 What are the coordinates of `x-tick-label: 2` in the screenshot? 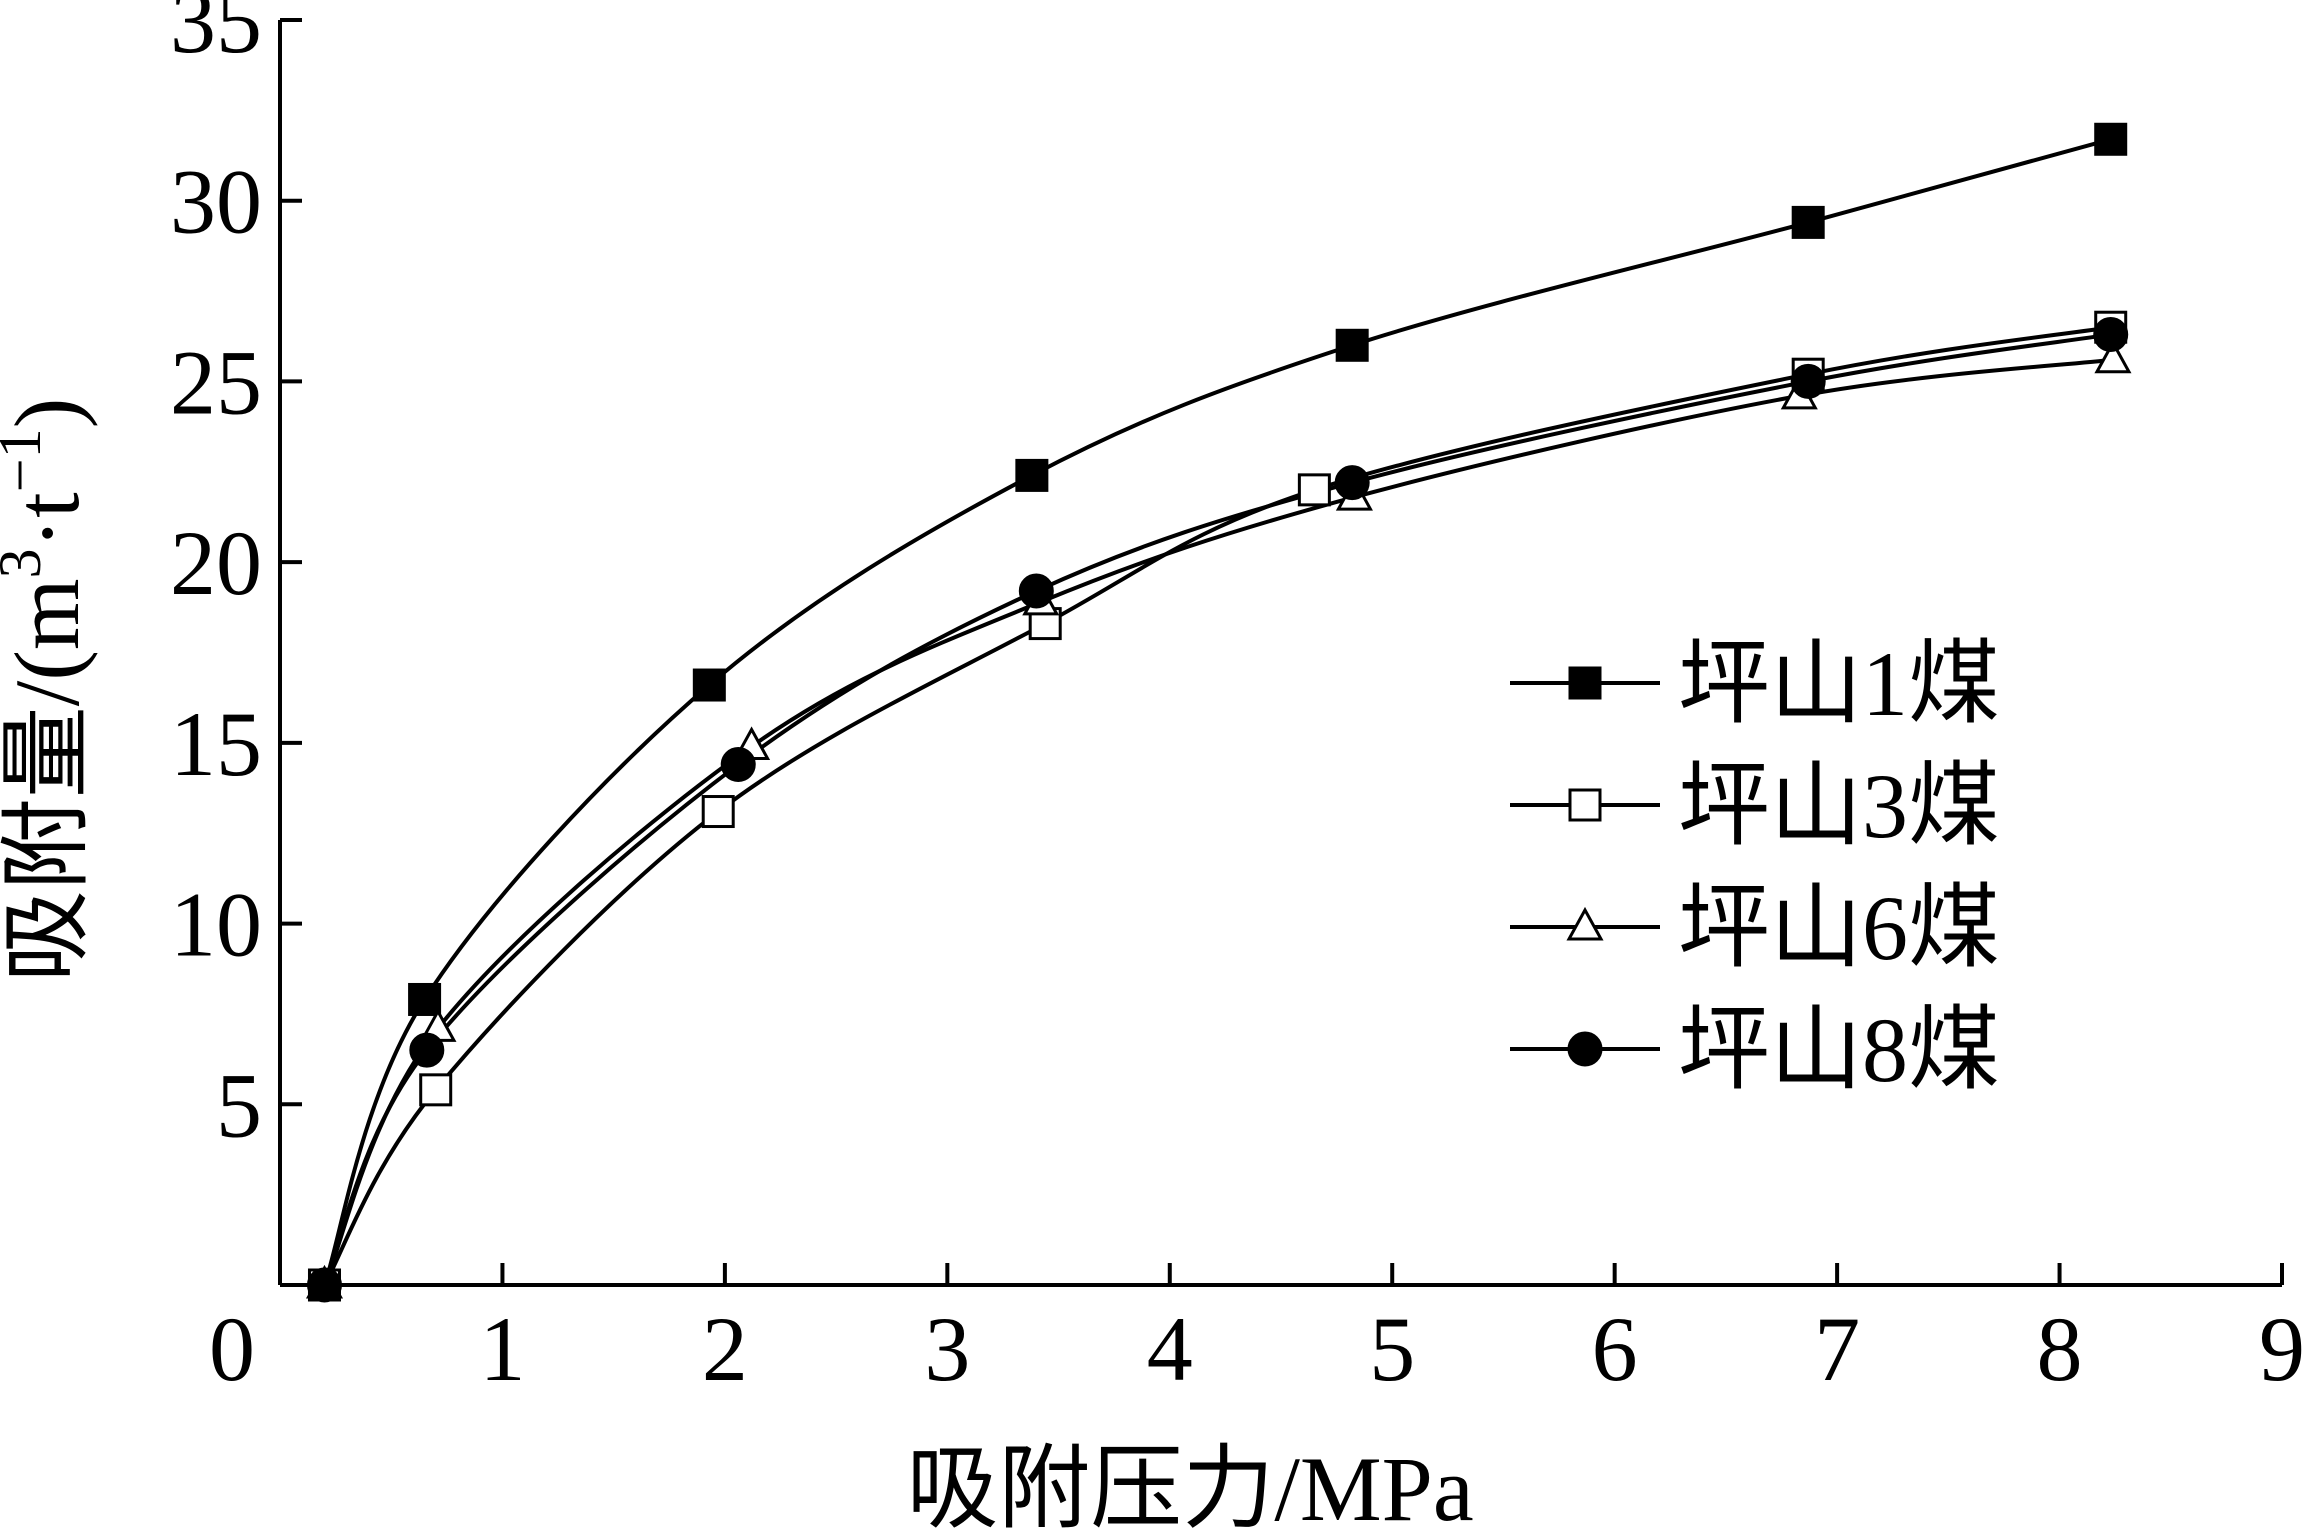 It's located at (725, 1349).